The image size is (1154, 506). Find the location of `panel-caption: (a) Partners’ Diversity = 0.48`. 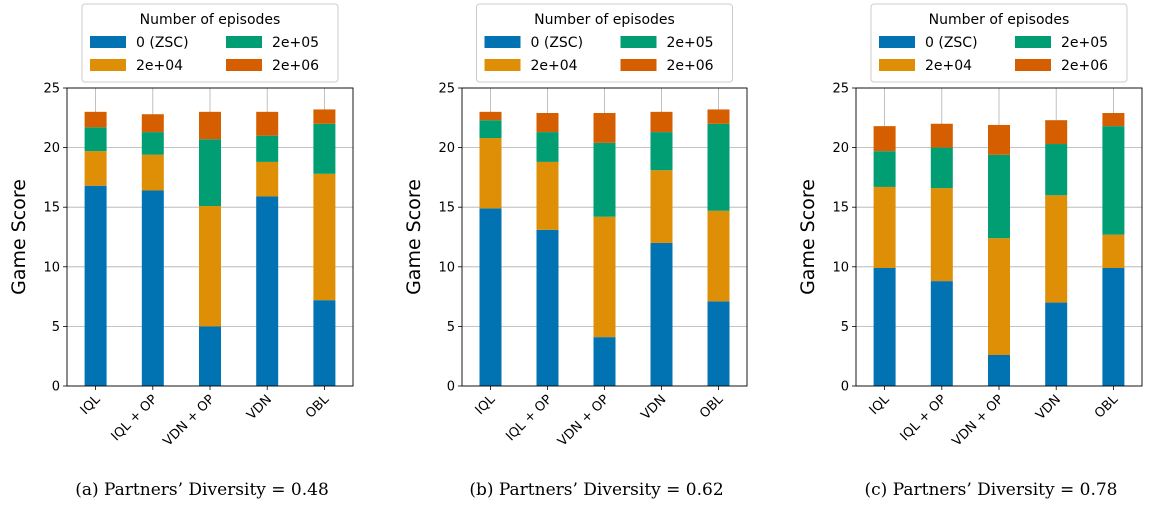

panel-caption: (a) Partners’ Diversity = 0.48 is located at coordinates (202, 490).